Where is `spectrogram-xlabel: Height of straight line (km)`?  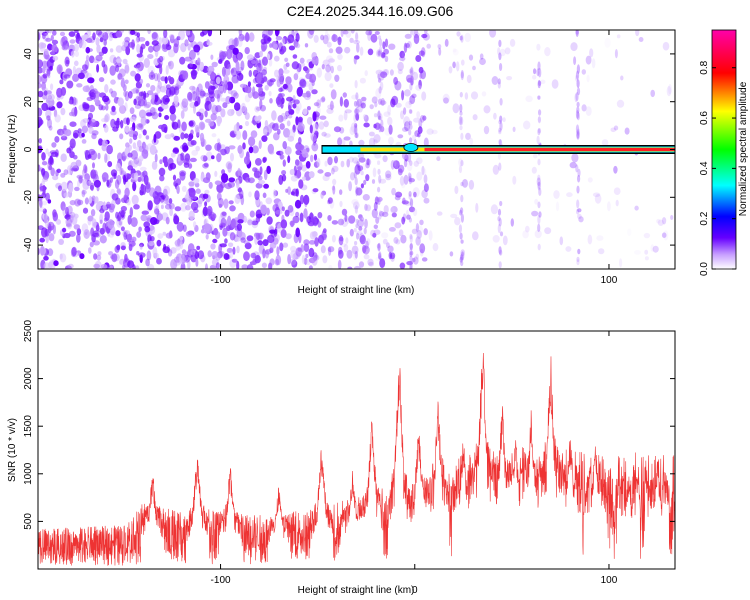 spectrogram-xlabel: Height of straight line (km) is located at coordinates (356, 290).